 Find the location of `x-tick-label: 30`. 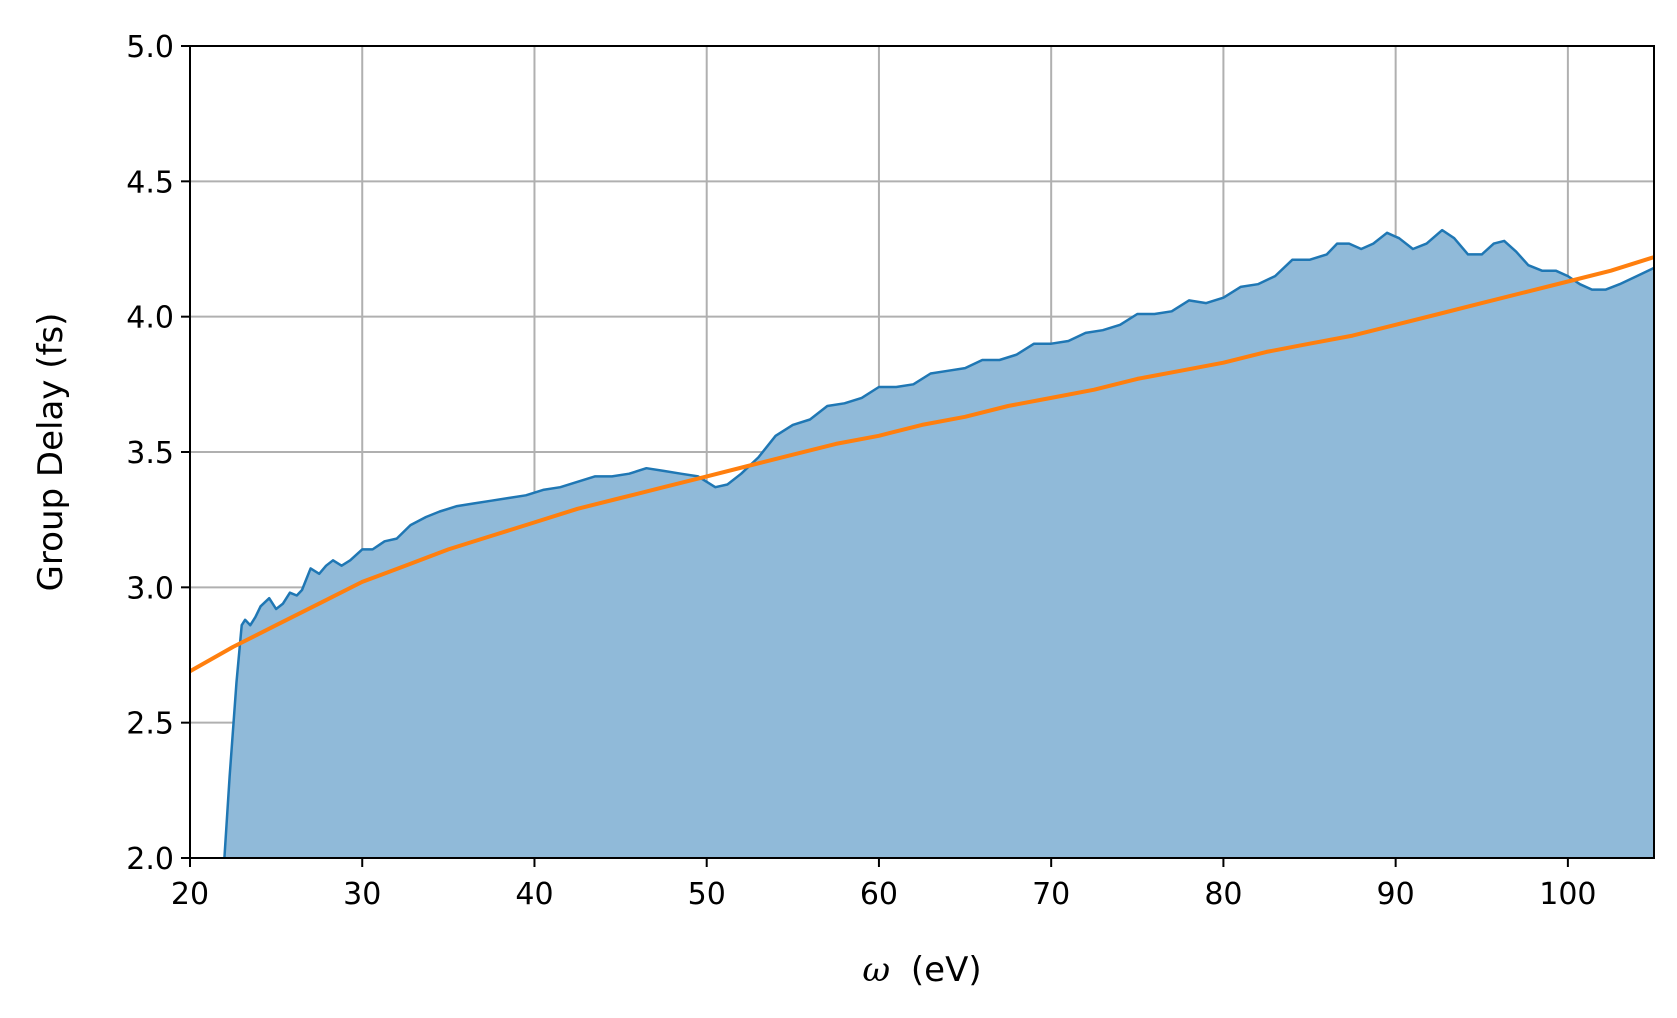

x-tick-label: 30 is located at coordinates (362, 894).